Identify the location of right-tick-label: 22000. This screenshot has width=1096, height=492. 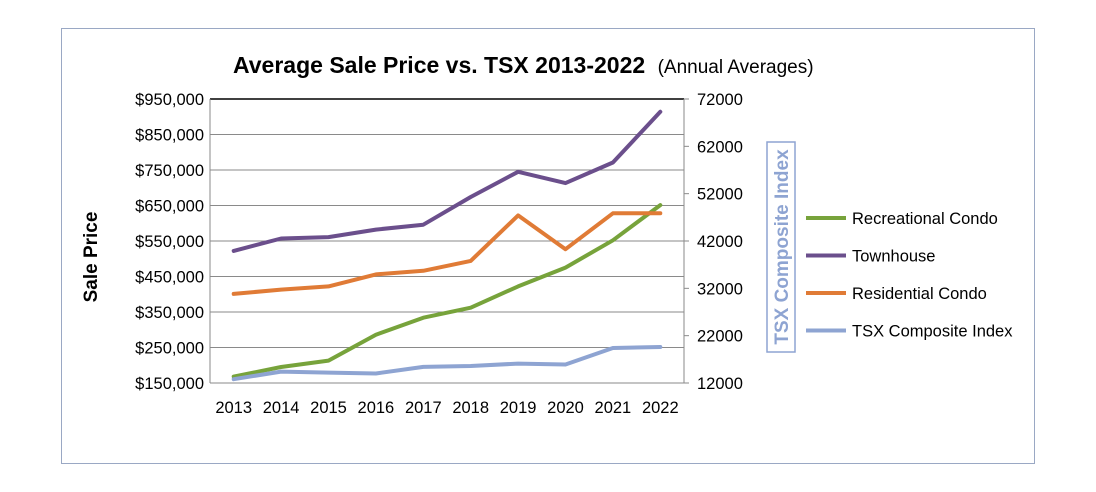
(720, 337).